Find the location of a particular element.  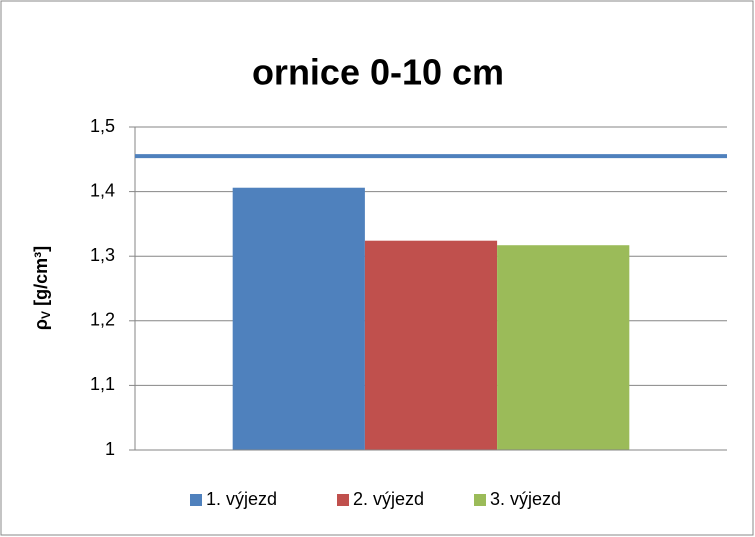

y-label-symbol: ρ is located at coordinates (41, 324).